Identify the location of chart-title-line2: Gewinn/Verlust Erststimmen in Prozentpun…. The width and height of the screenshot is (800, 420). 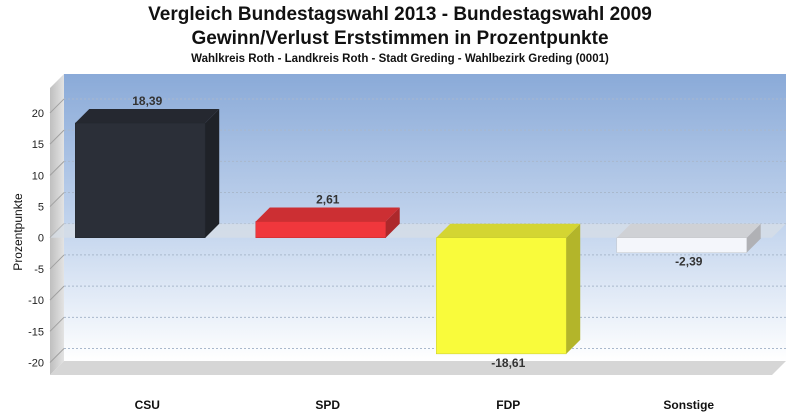
(400, 38).